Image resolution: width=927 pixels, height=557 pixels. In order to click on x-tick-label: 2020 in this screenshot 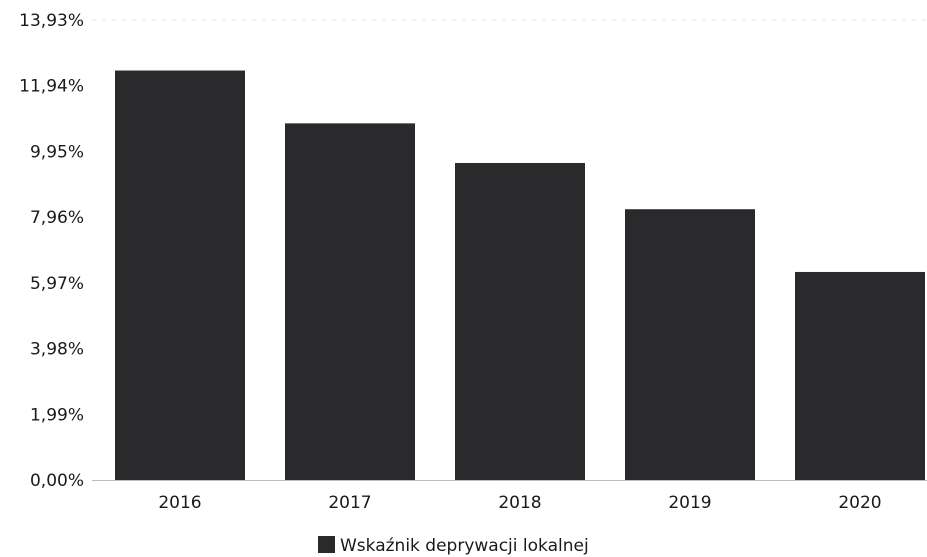, I will do `click(859, 503)`.